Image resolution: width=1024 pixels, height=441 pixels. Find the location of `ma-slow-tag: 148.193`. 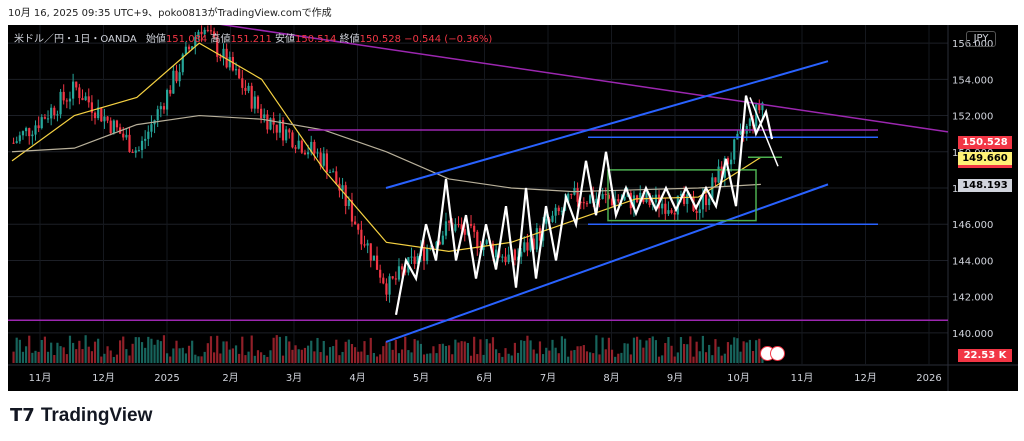

ma-slow-tag: 148.193 is located at coordinates (985, 185).